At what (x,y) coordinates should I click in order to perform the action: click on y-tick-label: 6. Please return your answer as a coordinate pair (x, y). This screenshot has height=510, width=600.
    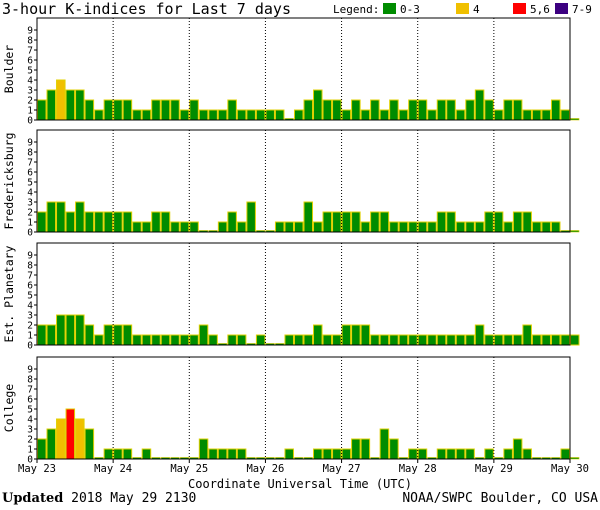
    Looking at the image, I should click on (30, 61).